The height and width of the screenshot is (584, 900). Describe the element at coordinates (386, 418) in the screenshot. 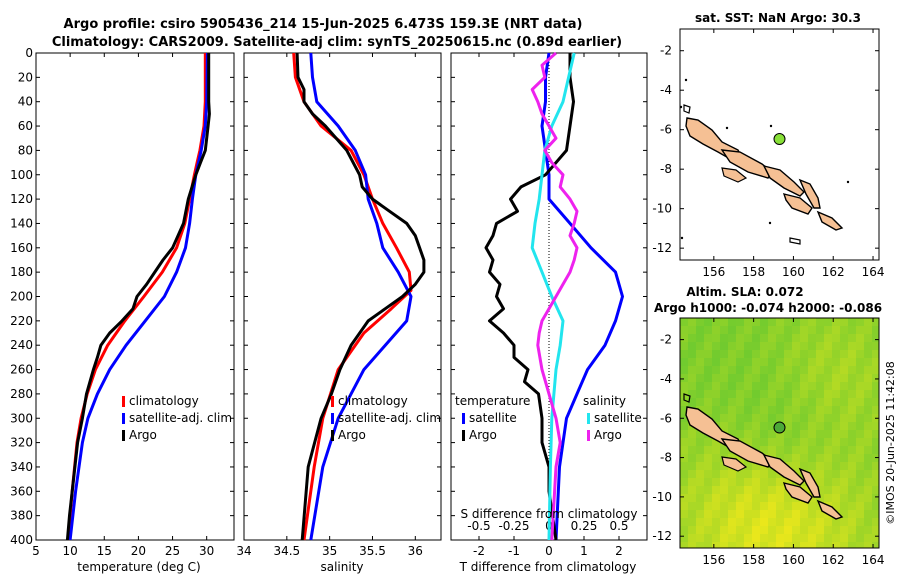

I see `salinity-legend: climatology satellite-adj. clim Argo` at that location.